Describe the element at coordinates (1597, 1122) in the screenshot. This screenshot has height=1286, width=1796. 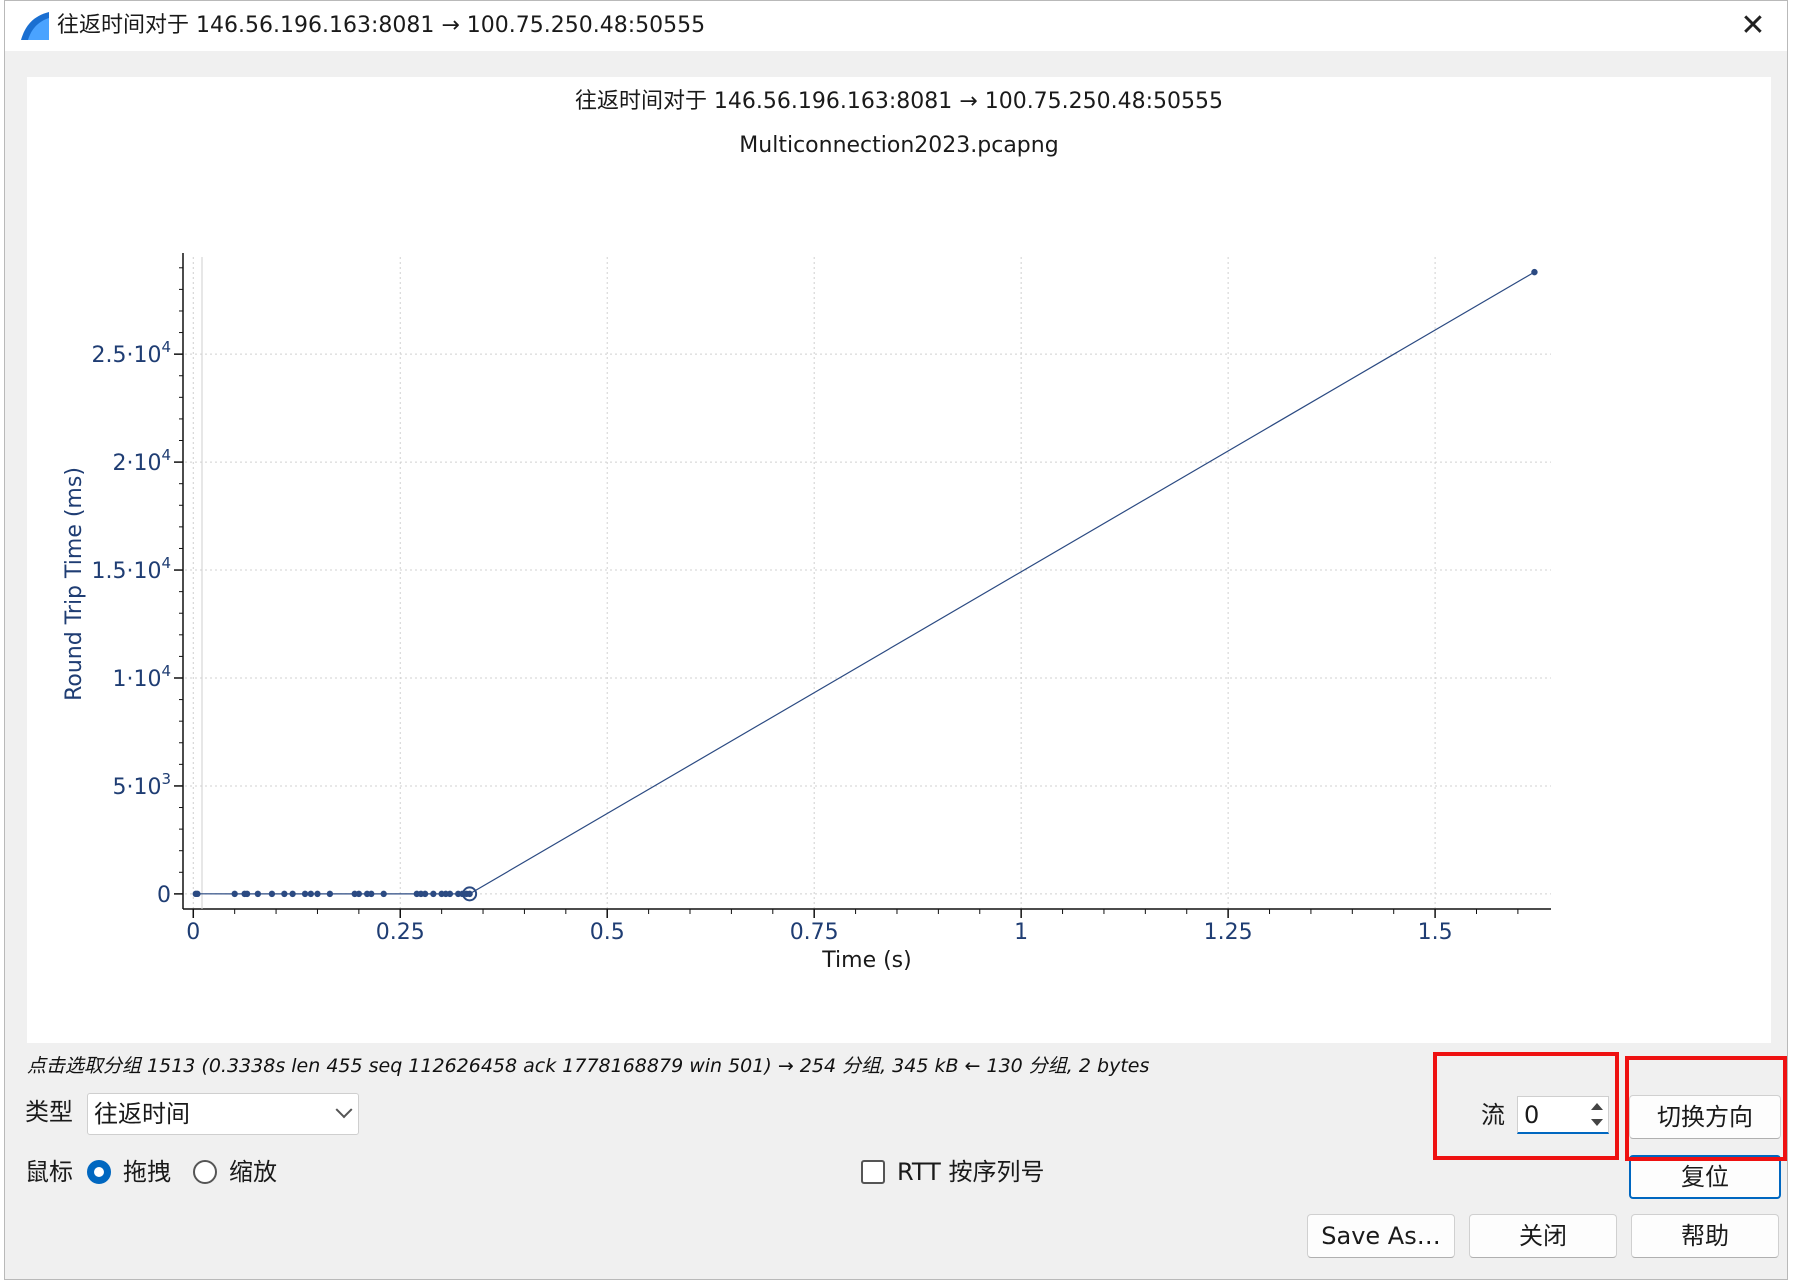
I see `spin-down-icon` at that location.